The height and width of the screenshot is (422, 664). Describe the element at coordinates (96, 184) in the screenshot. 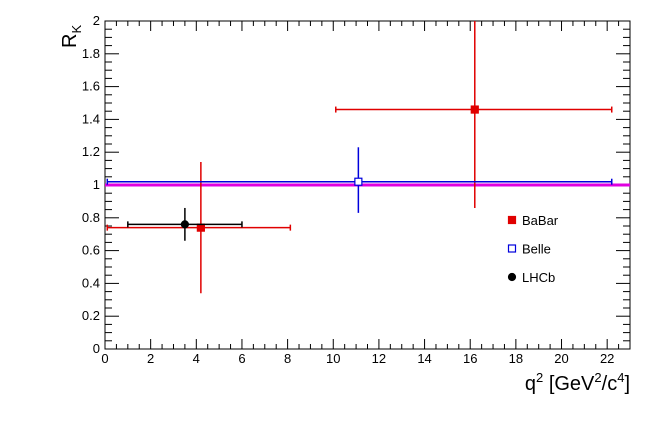

I see `y-tick-label: 1` at that location.